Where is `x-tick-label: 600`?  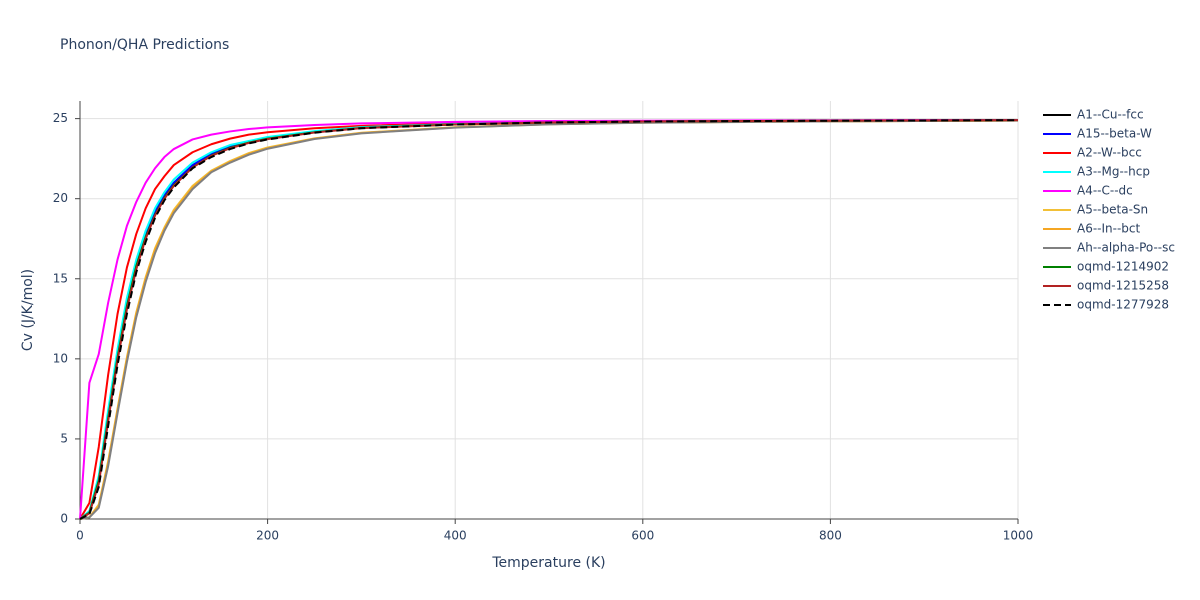
x-tick-label: 600 is located at coordinates (642, 536).